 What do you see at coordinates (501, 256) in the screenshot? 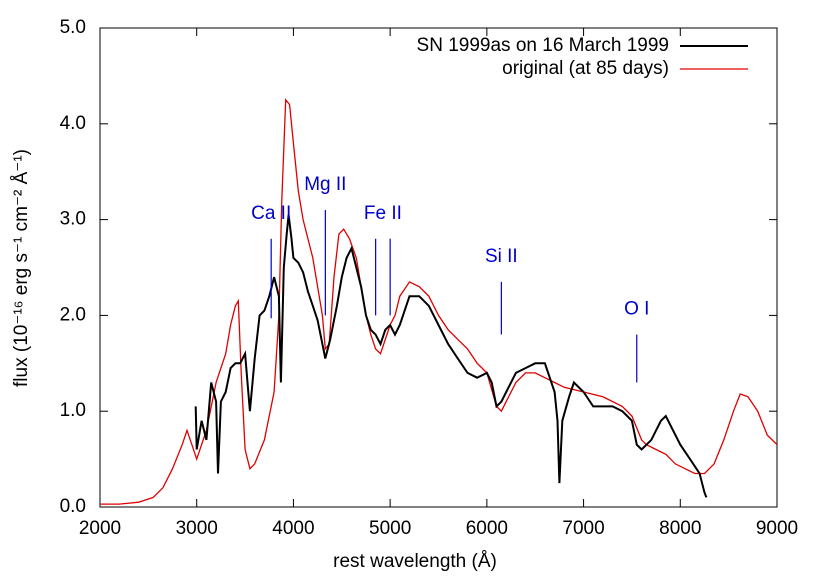
I see `annotation-label: Si II` at bounding box center [501, 256].